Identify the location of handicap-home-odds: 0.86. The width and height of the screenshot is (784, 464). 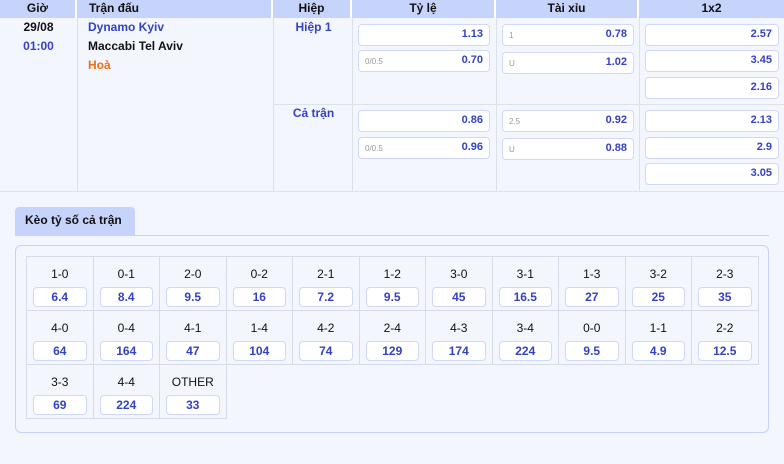
(424, 121).